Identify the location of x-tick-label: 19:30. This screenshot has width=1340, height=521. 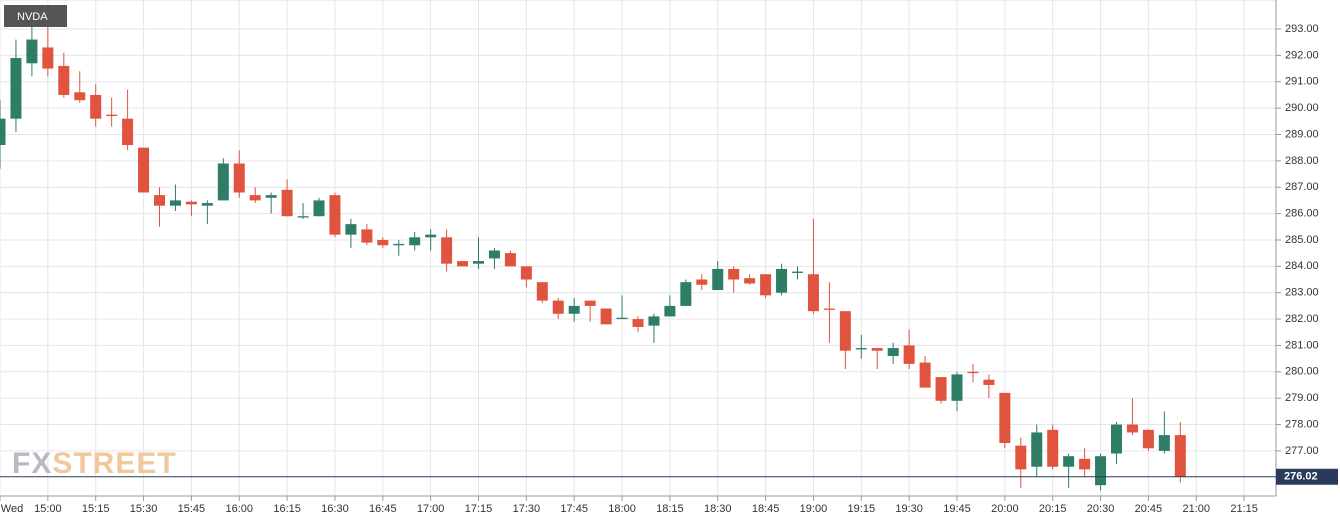
(909, 509).